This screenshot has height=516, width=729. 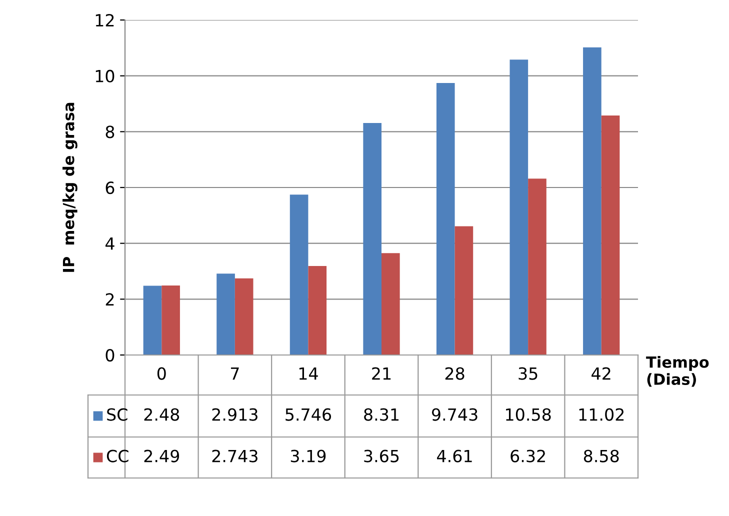 I want to click on x-axis-title: Tiempo (Dias), so click(x=677, y=371).